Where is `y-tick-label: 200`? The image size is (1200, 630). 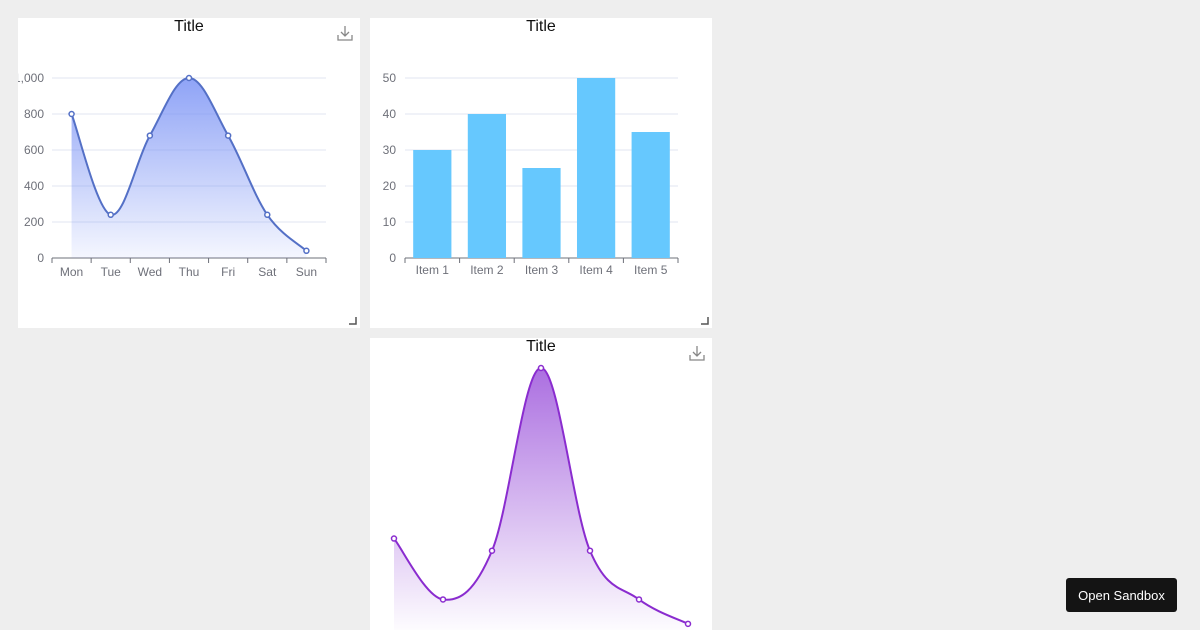
y-tick-label: 200 is located at coordinates (34, 222).